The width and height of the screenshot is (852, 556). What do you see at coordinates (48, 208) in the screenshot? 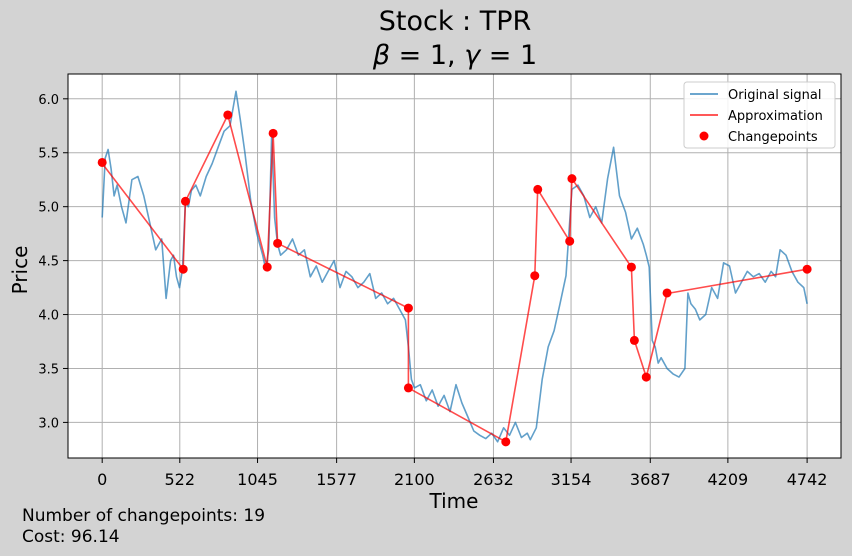
I see `y-tick-label: 5.0` at bounding box center [48, 208].